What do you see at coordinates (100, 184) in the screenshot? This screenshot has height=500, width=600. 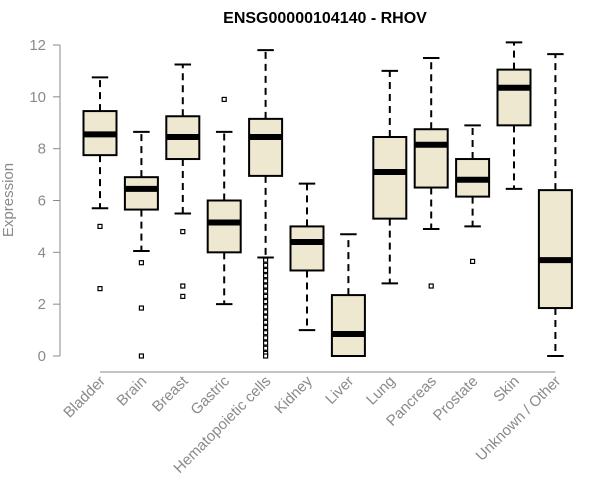 I see `box-bladder` at bounding box center [100, 184].